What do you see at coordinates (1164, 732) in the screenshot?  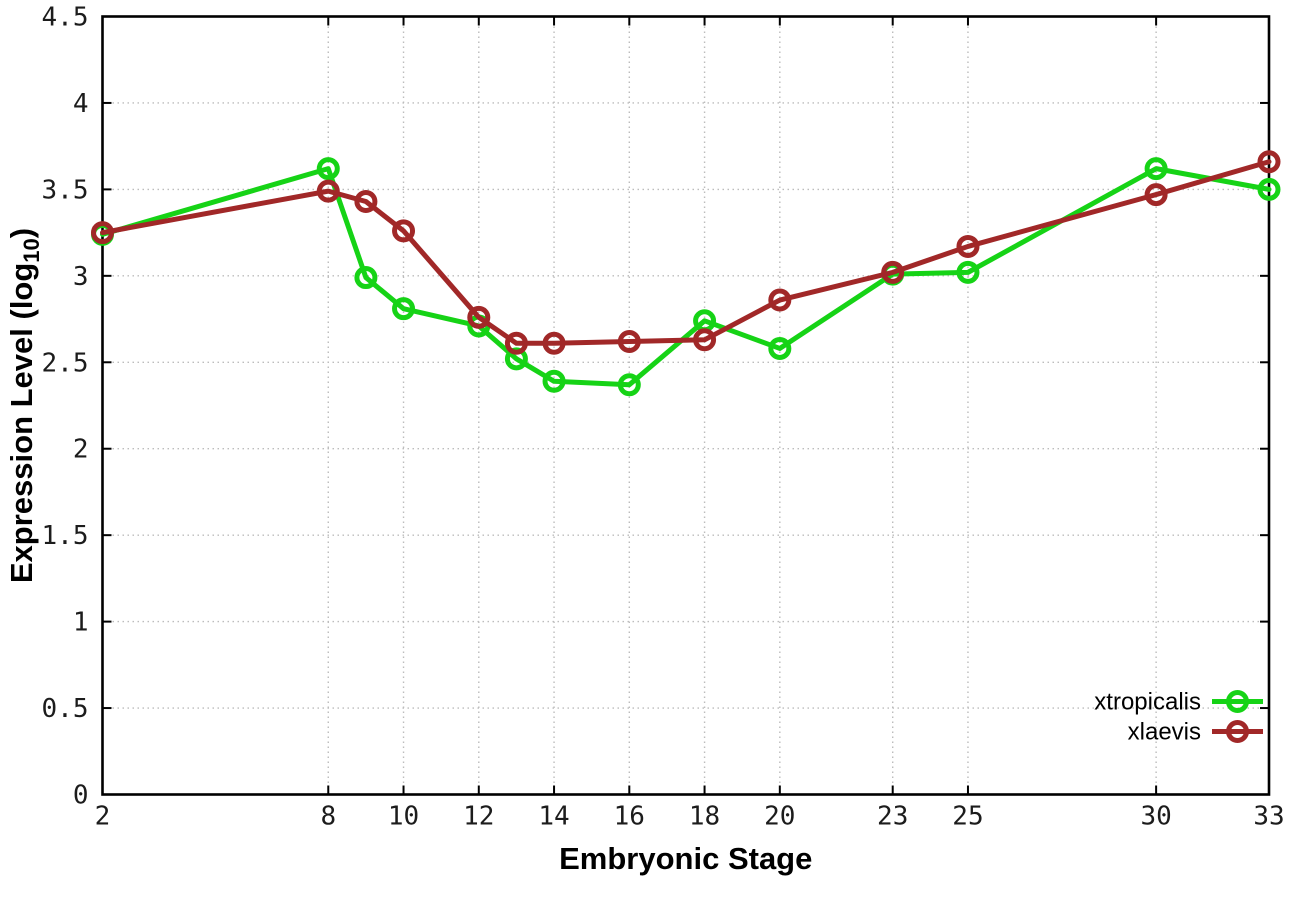 I see `legend-label-xlaevis: xlaevis` at bounding box center [1164, 732].